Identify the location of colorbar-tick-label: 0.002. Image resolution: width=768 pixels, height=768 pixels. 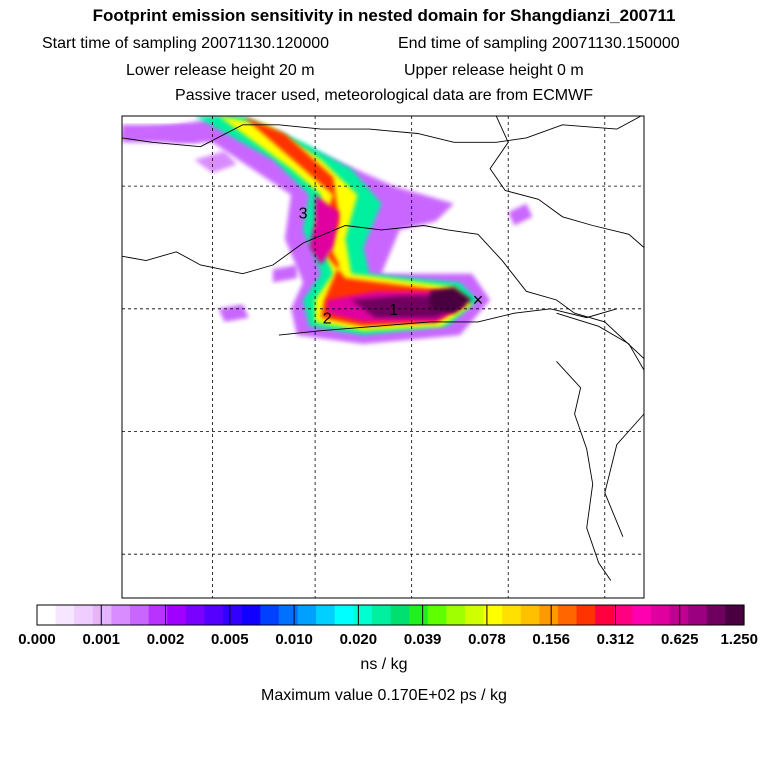
(166, 639).